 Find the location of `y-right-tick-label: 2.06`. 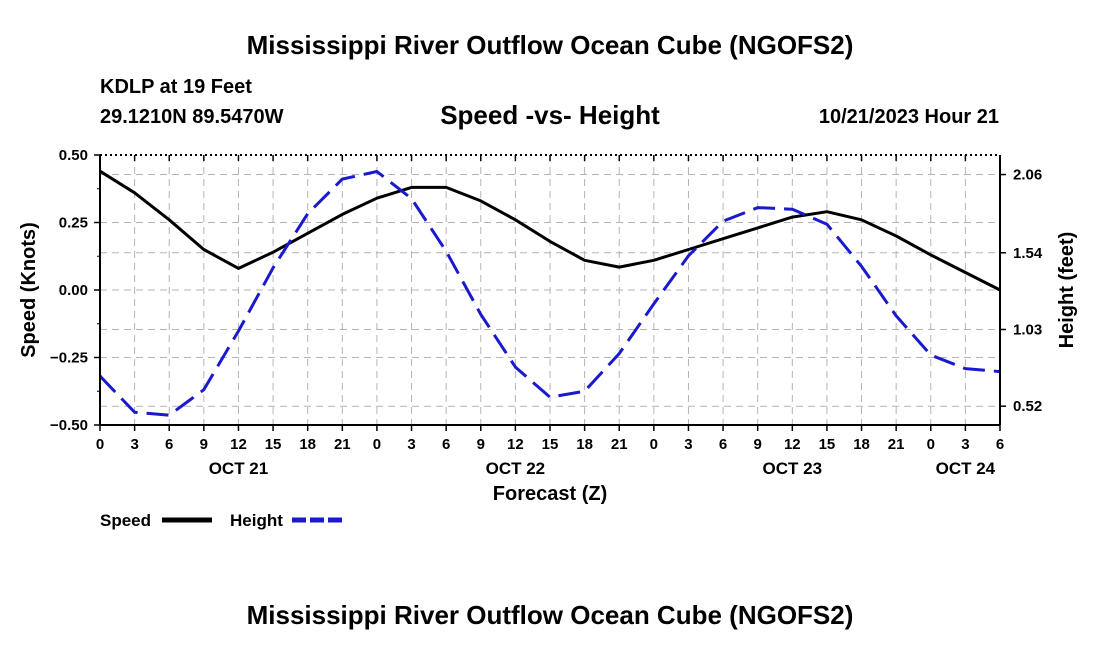

y-right-tick-label: 2.06 is located at coordinates (1027, 175).